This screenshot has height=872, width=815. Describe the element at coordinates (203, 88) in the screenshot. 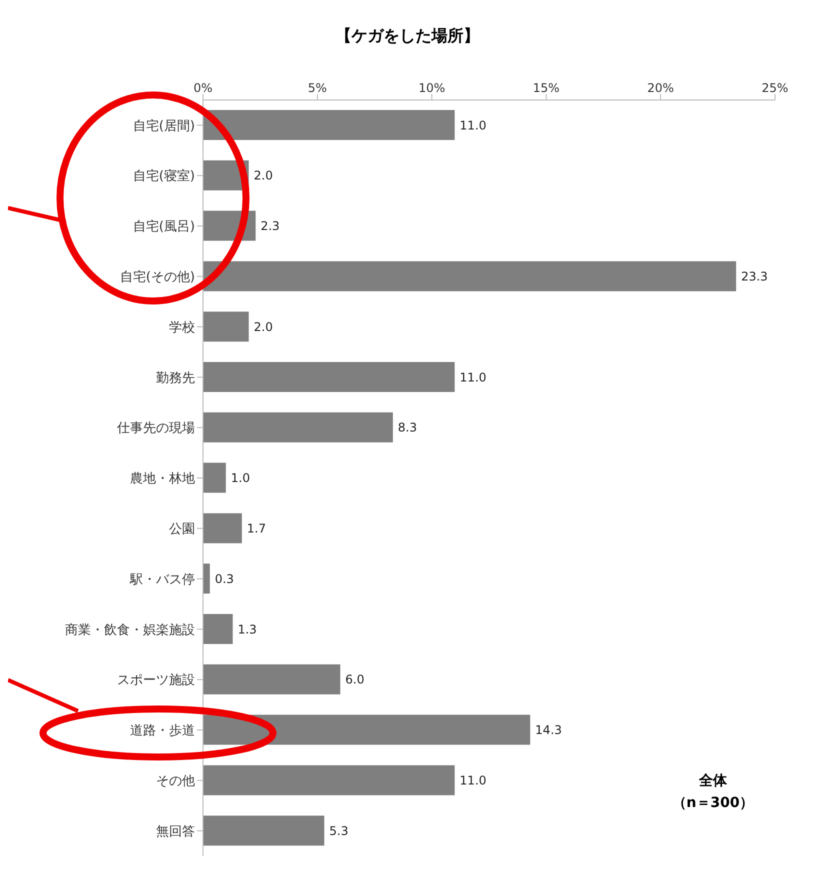

I see `x-tick-label: 0%` at that location.